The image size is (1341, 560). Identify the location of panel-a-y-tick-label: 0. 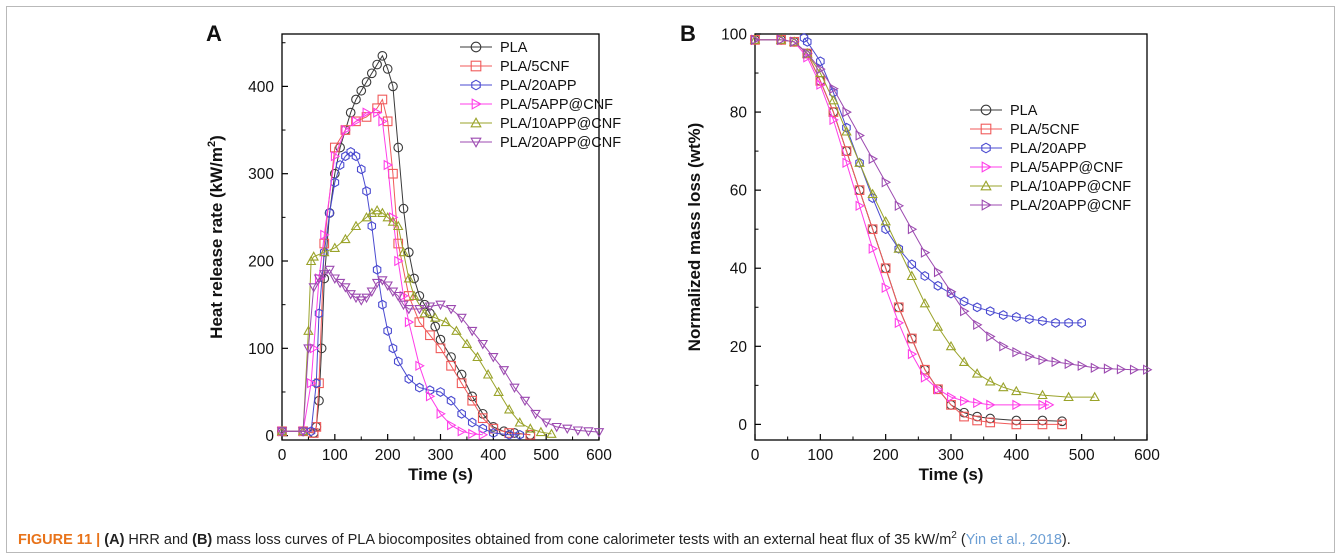
(269, 436).